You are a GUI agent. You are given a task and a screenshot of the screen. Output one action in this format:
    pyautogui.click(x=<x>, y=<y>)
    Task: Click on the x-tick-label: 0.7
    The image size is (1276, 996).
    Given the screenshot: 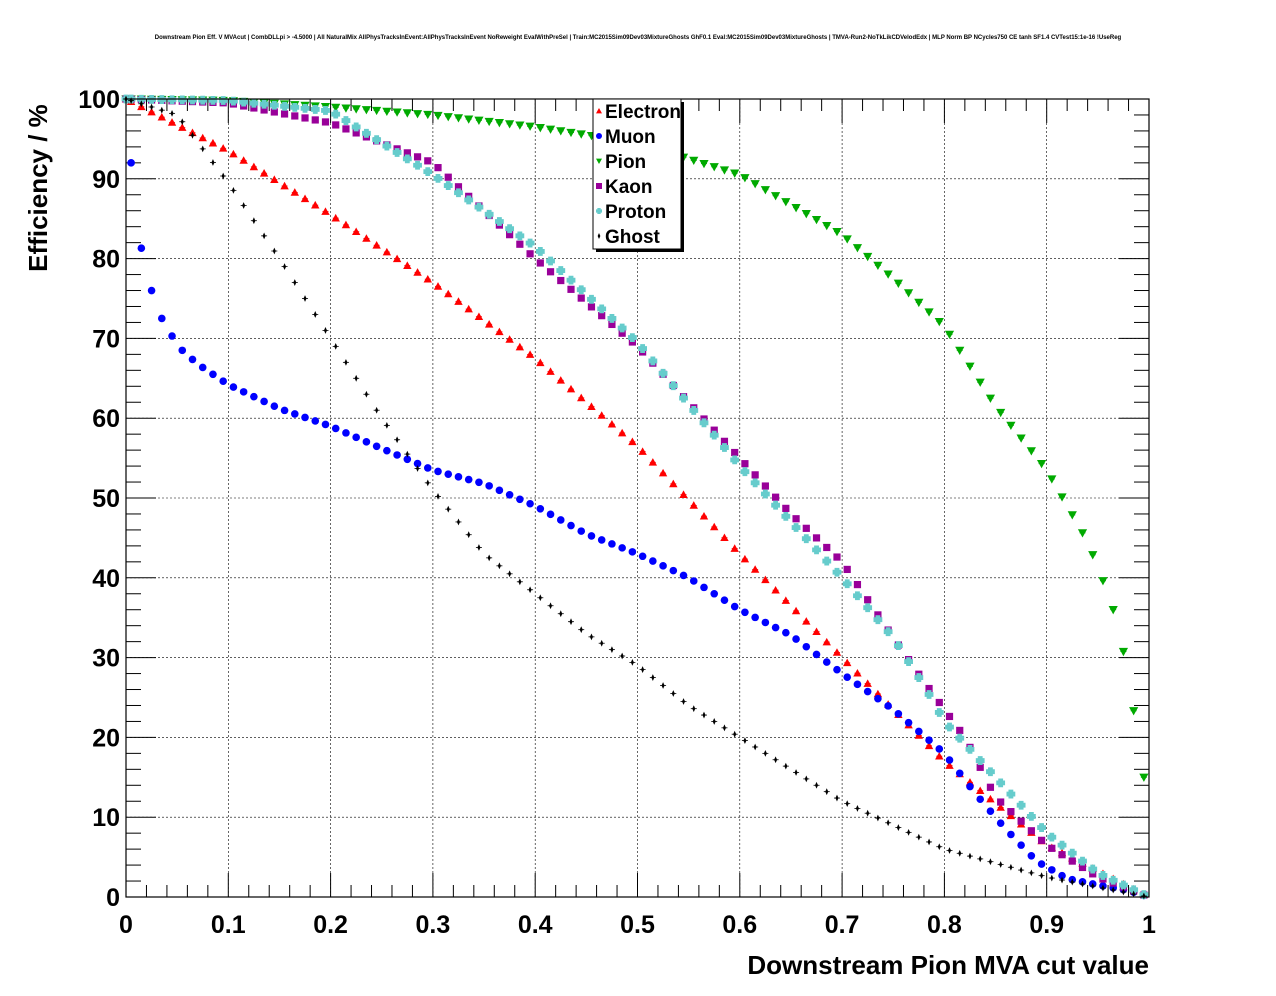 What is the action you would take?
    pyautogui.click(x=842, y=925)
    